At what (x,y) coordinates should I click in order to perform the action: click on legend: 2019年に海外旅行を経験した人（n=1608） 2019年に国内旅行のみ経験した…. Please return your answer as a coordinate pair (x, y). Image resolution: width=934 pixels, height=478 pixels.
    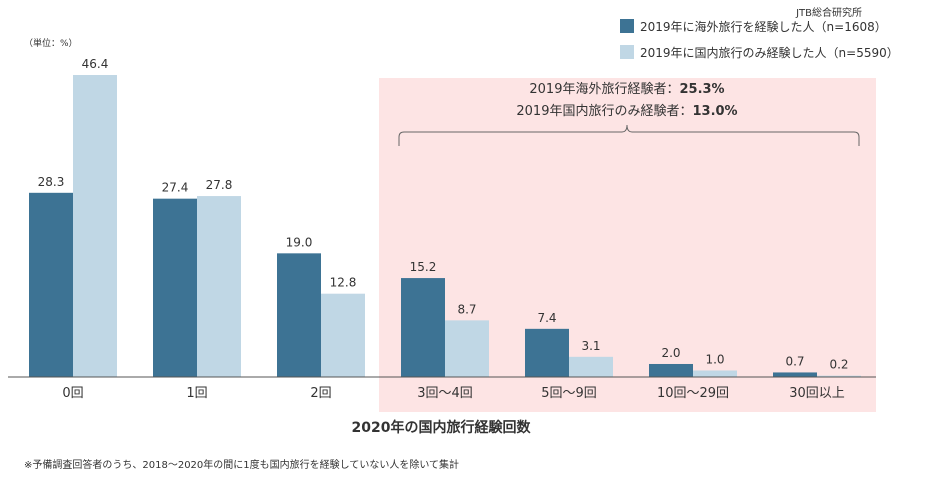
    Looking at the image, I should click on (759, 39).